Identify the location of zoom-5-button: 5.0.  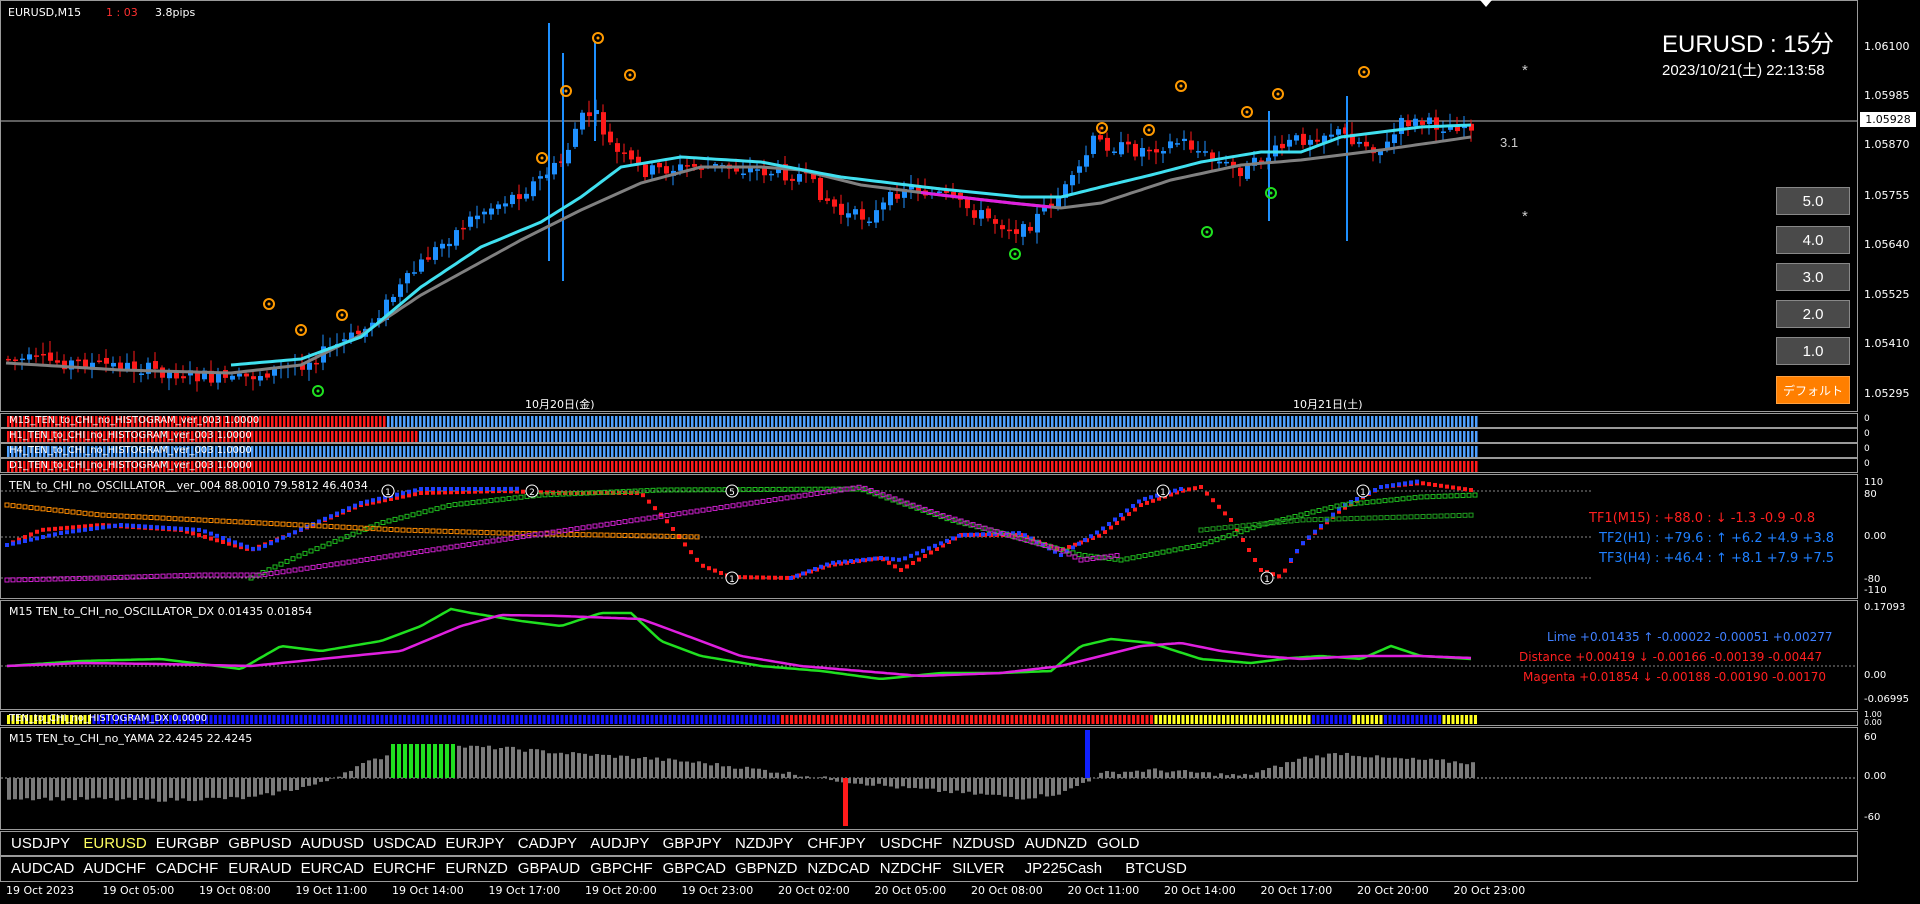
(1813, 201).